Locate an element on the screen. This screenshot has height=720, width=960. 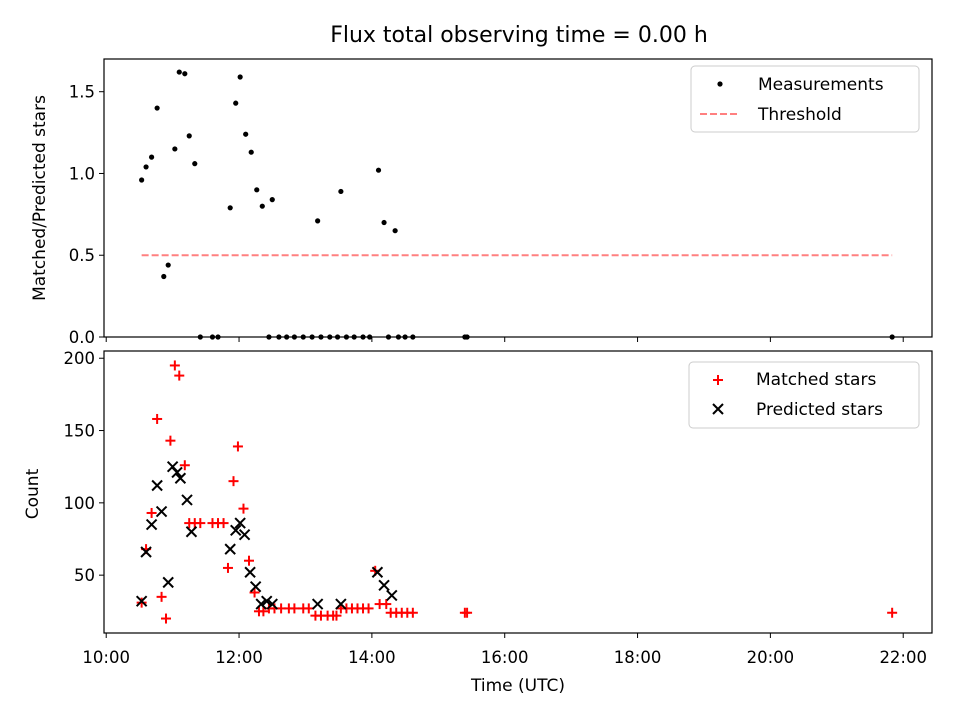
bottom-y-axis-label: Count is located at coordinates (33, 493).